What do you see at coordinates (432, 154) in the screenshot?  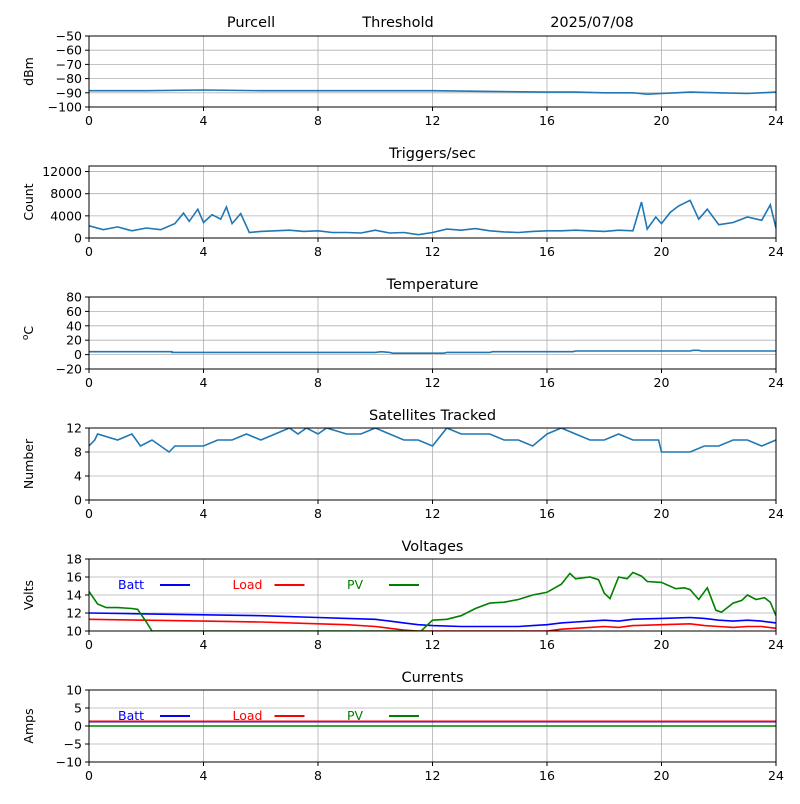 I see `chart-title: Triggers/sec` at bounding box center [432, 154].